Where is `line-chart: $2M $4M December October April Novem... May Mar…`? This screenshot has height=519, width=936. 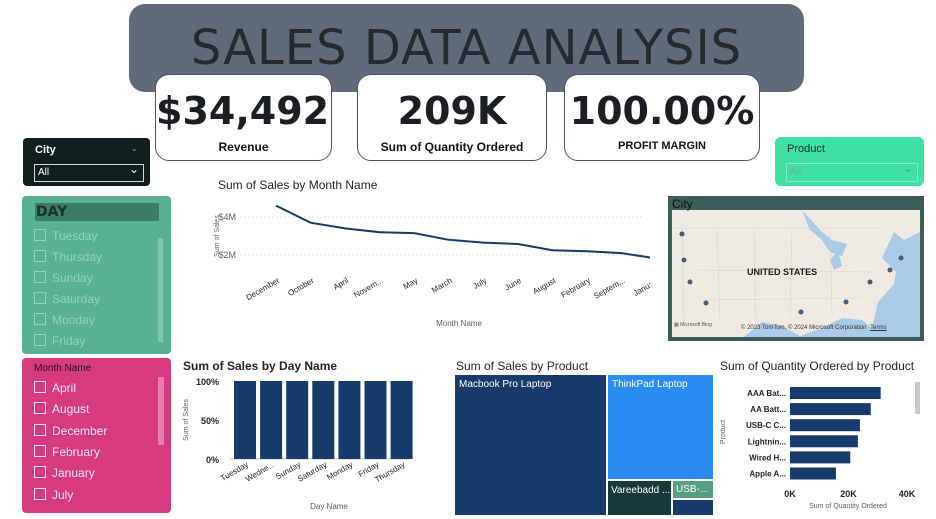 line-chart: $2M $4M December October April Novem... May Mar… is located at coordinates (427, 264).